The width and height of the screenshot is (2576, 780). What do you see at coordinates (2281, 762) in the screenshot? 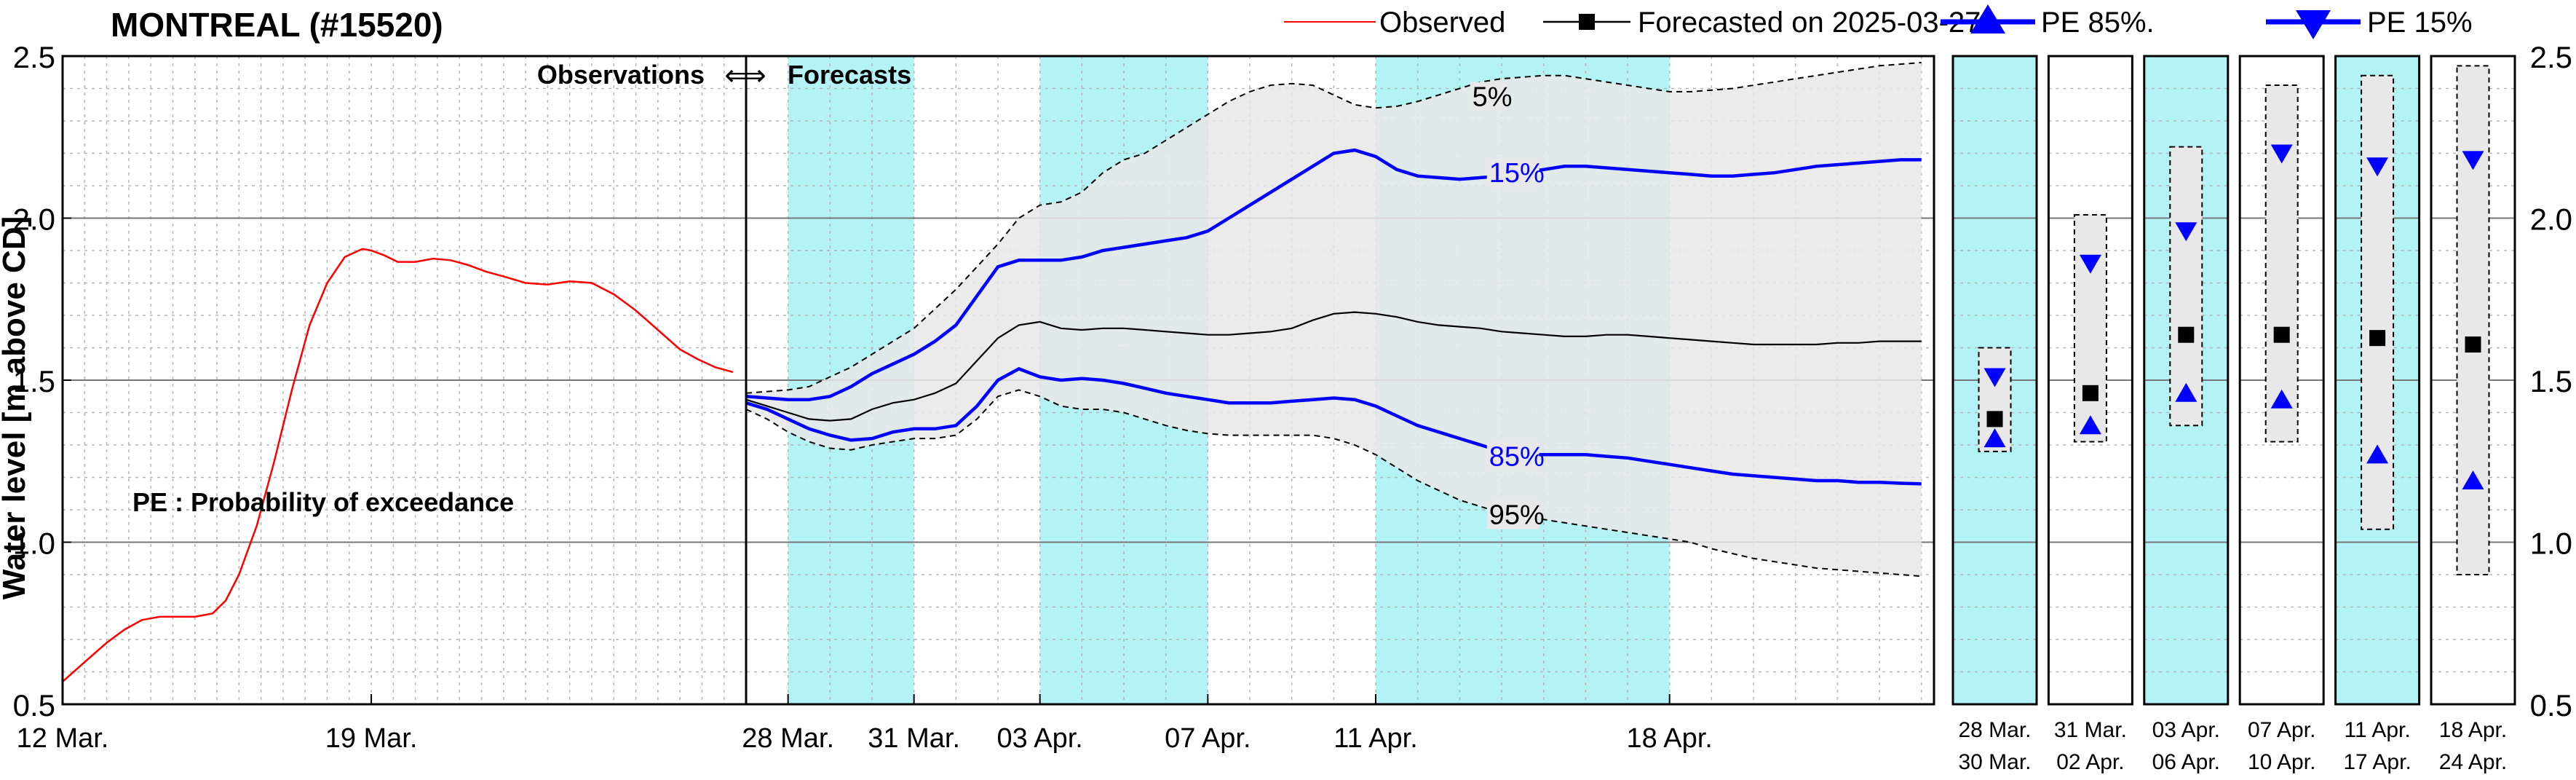
I see `weekly-label-end: 10 Apr.` at bounding box center [2281, 762].